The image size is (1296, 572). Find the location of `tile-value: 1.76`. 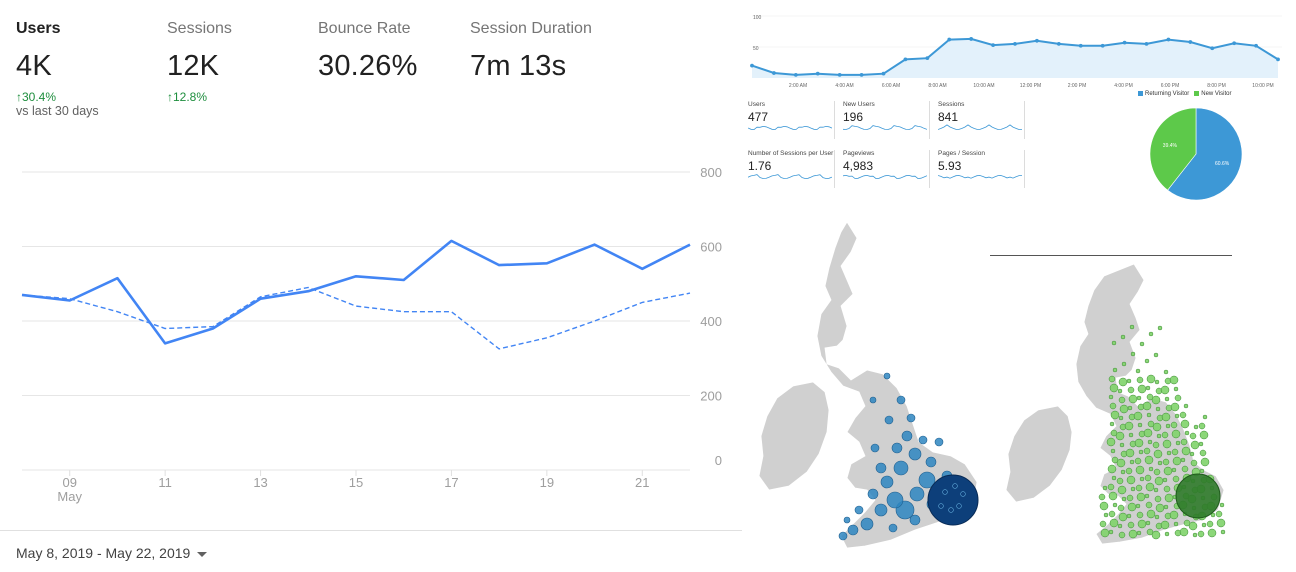

tile-value: 1.76 is located at coordinates (760, 166).